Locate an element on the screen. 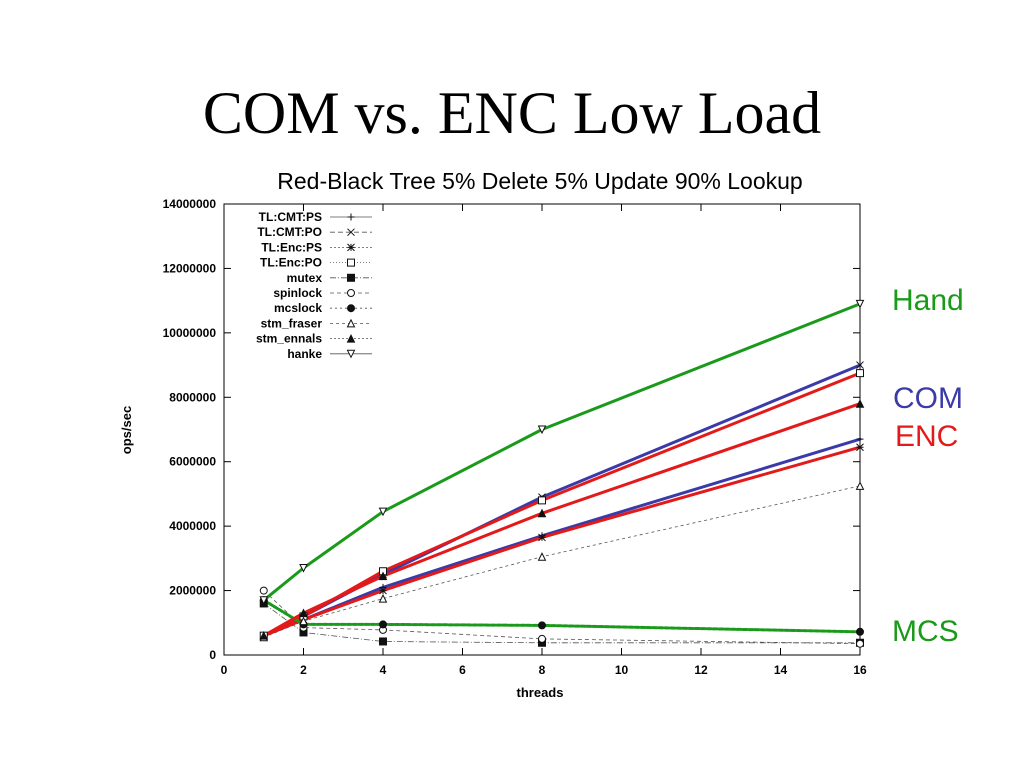 Image resolution: width=1024 pixels, height=768 pixels. legend-label: TL:Enc:PS is located at coordinates (291, 247).